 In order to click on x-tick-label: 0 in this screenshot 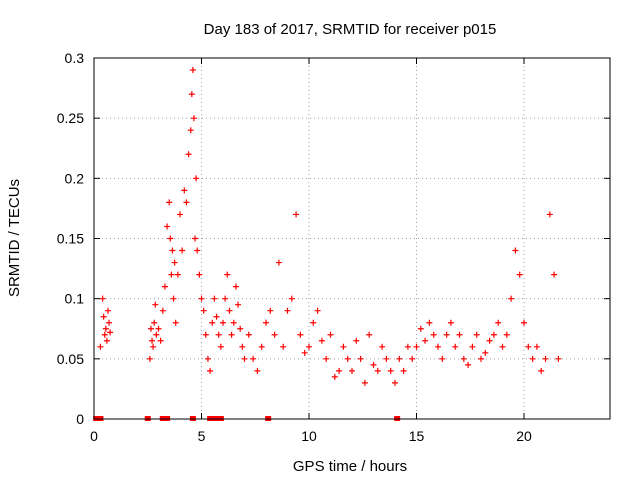, I will do `click(94, 436)`.